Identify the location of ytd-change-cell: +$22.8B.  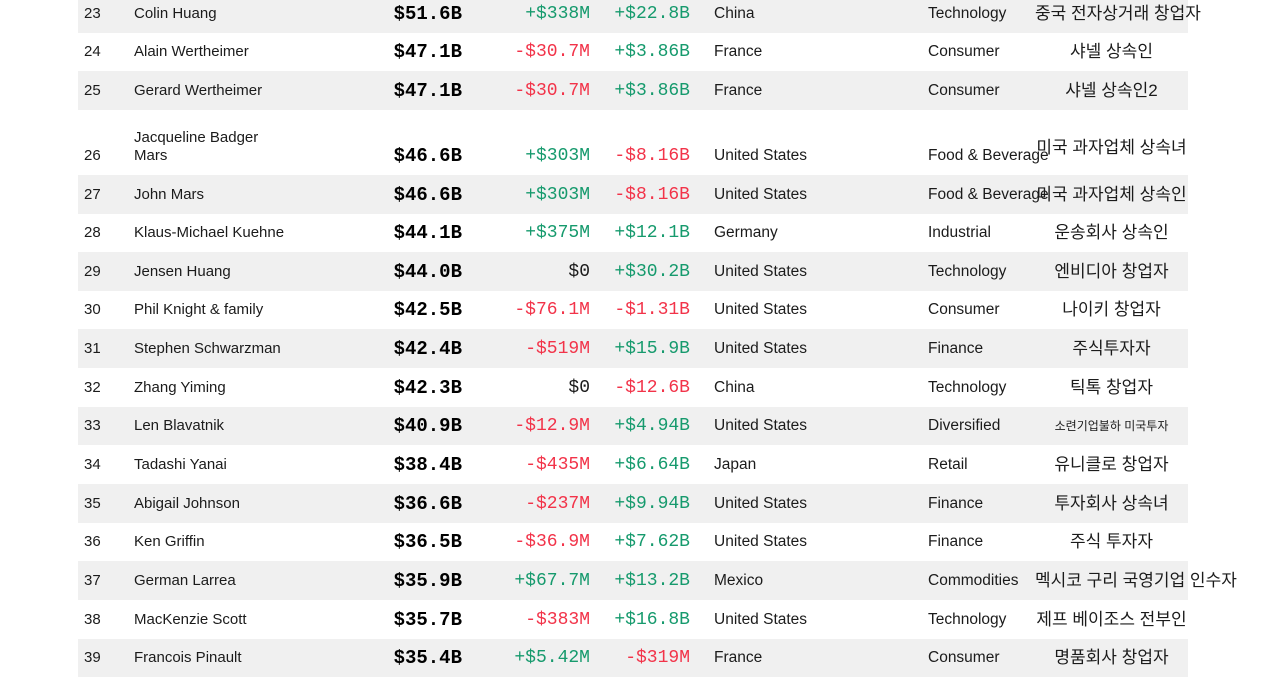
(652, 13).